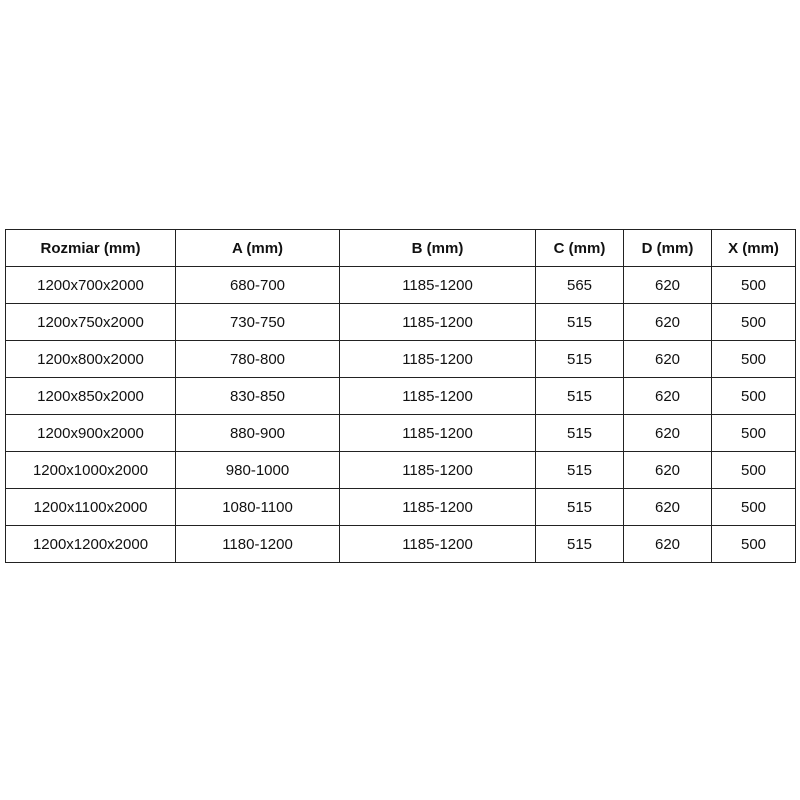 This screenshot has height=800, width=800. I want to click on table-cell: 1200x1000x2000, so click(90, 470).